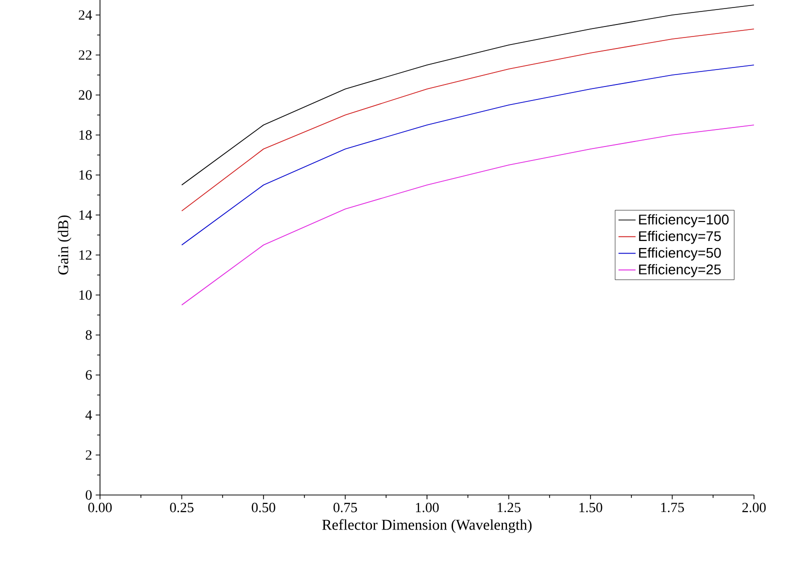  I want to click on y-tick-label: 18, so click(85, 135).